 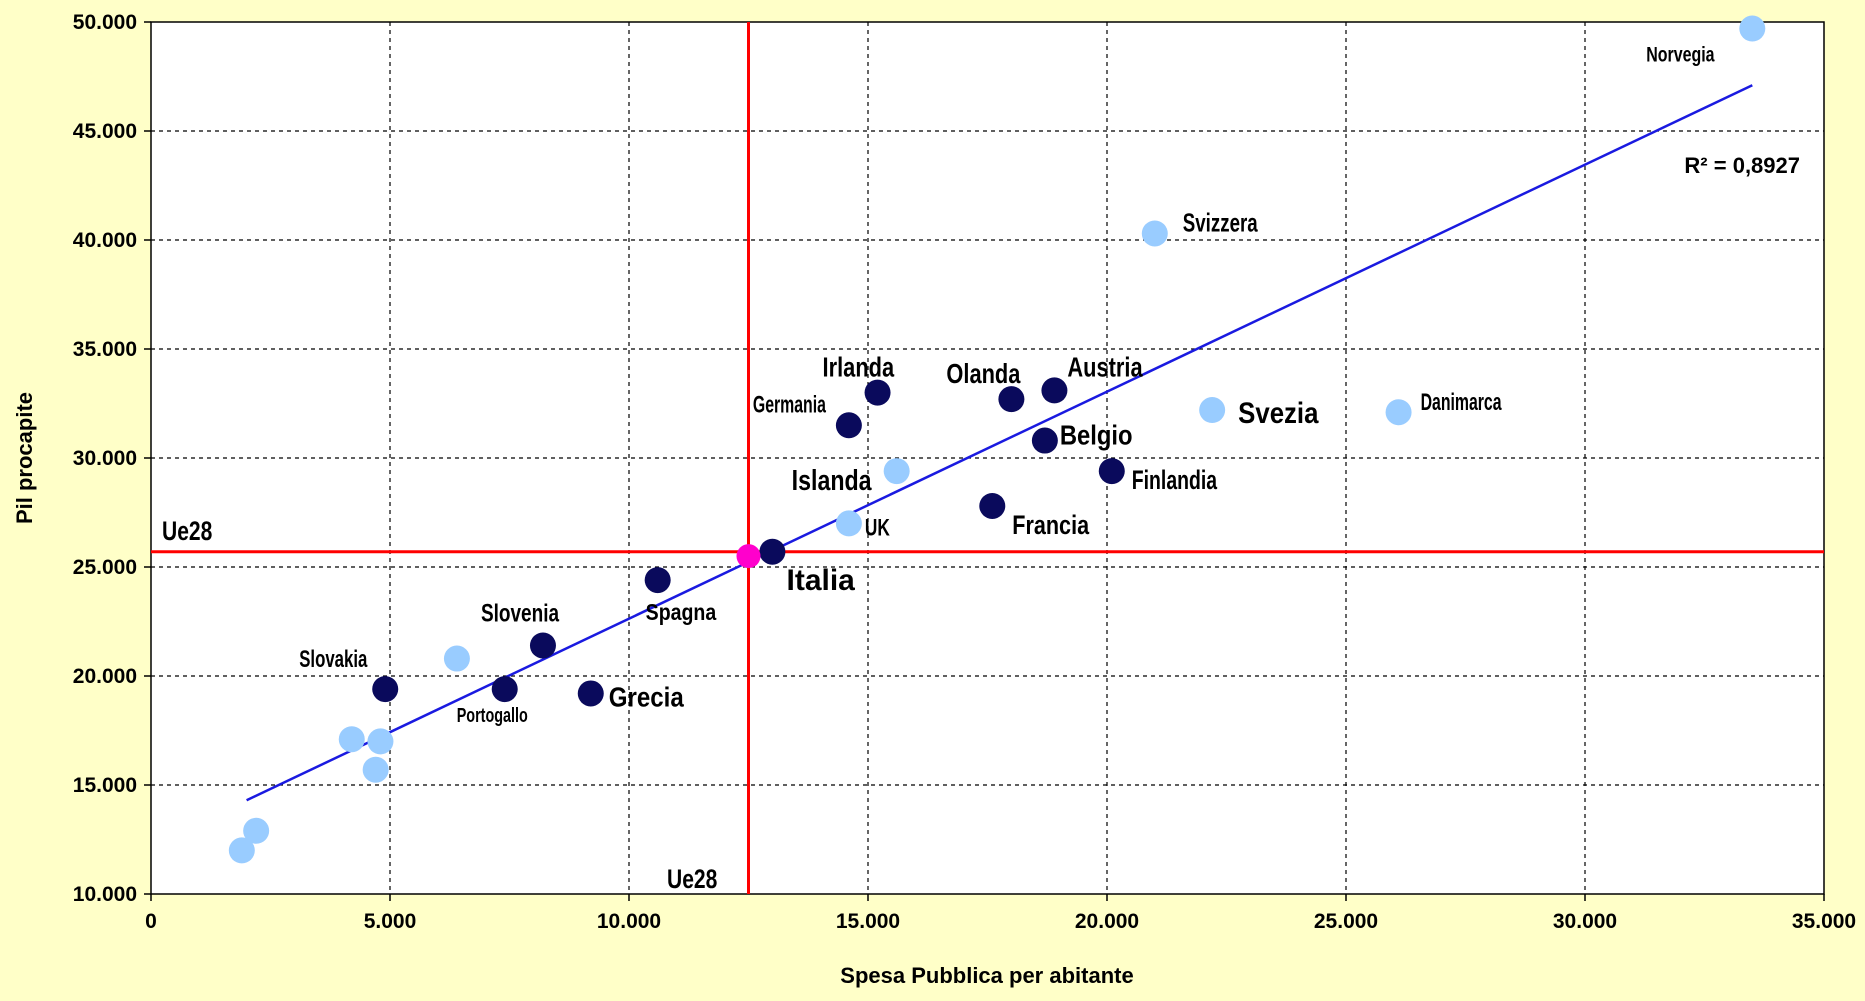 What do you see at coordinates (24, 458) in the screenshot?
I see `y-axis-title: Pil procapite` at bounding box center [24, 458].